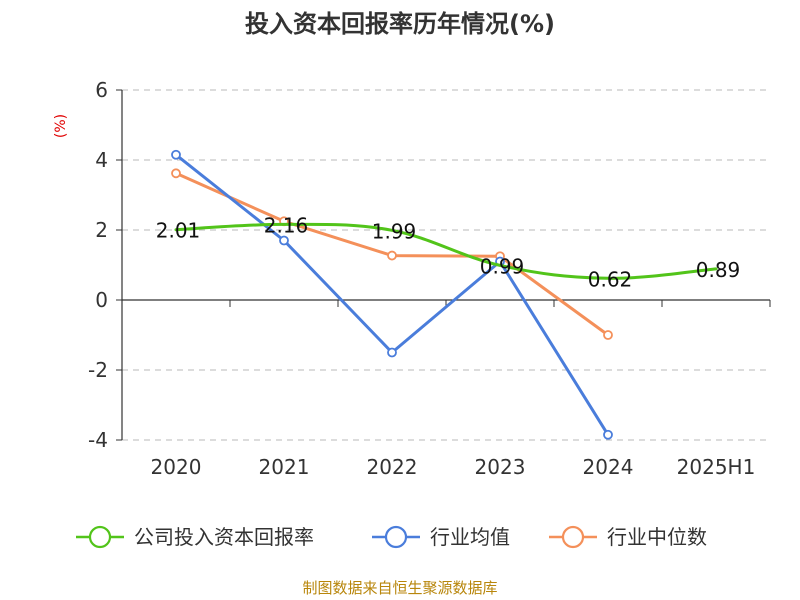  What do you see at coordinates (502, 266) in the screenshot?
I see `data-label: 0.99` at bounding box center [502, 266].